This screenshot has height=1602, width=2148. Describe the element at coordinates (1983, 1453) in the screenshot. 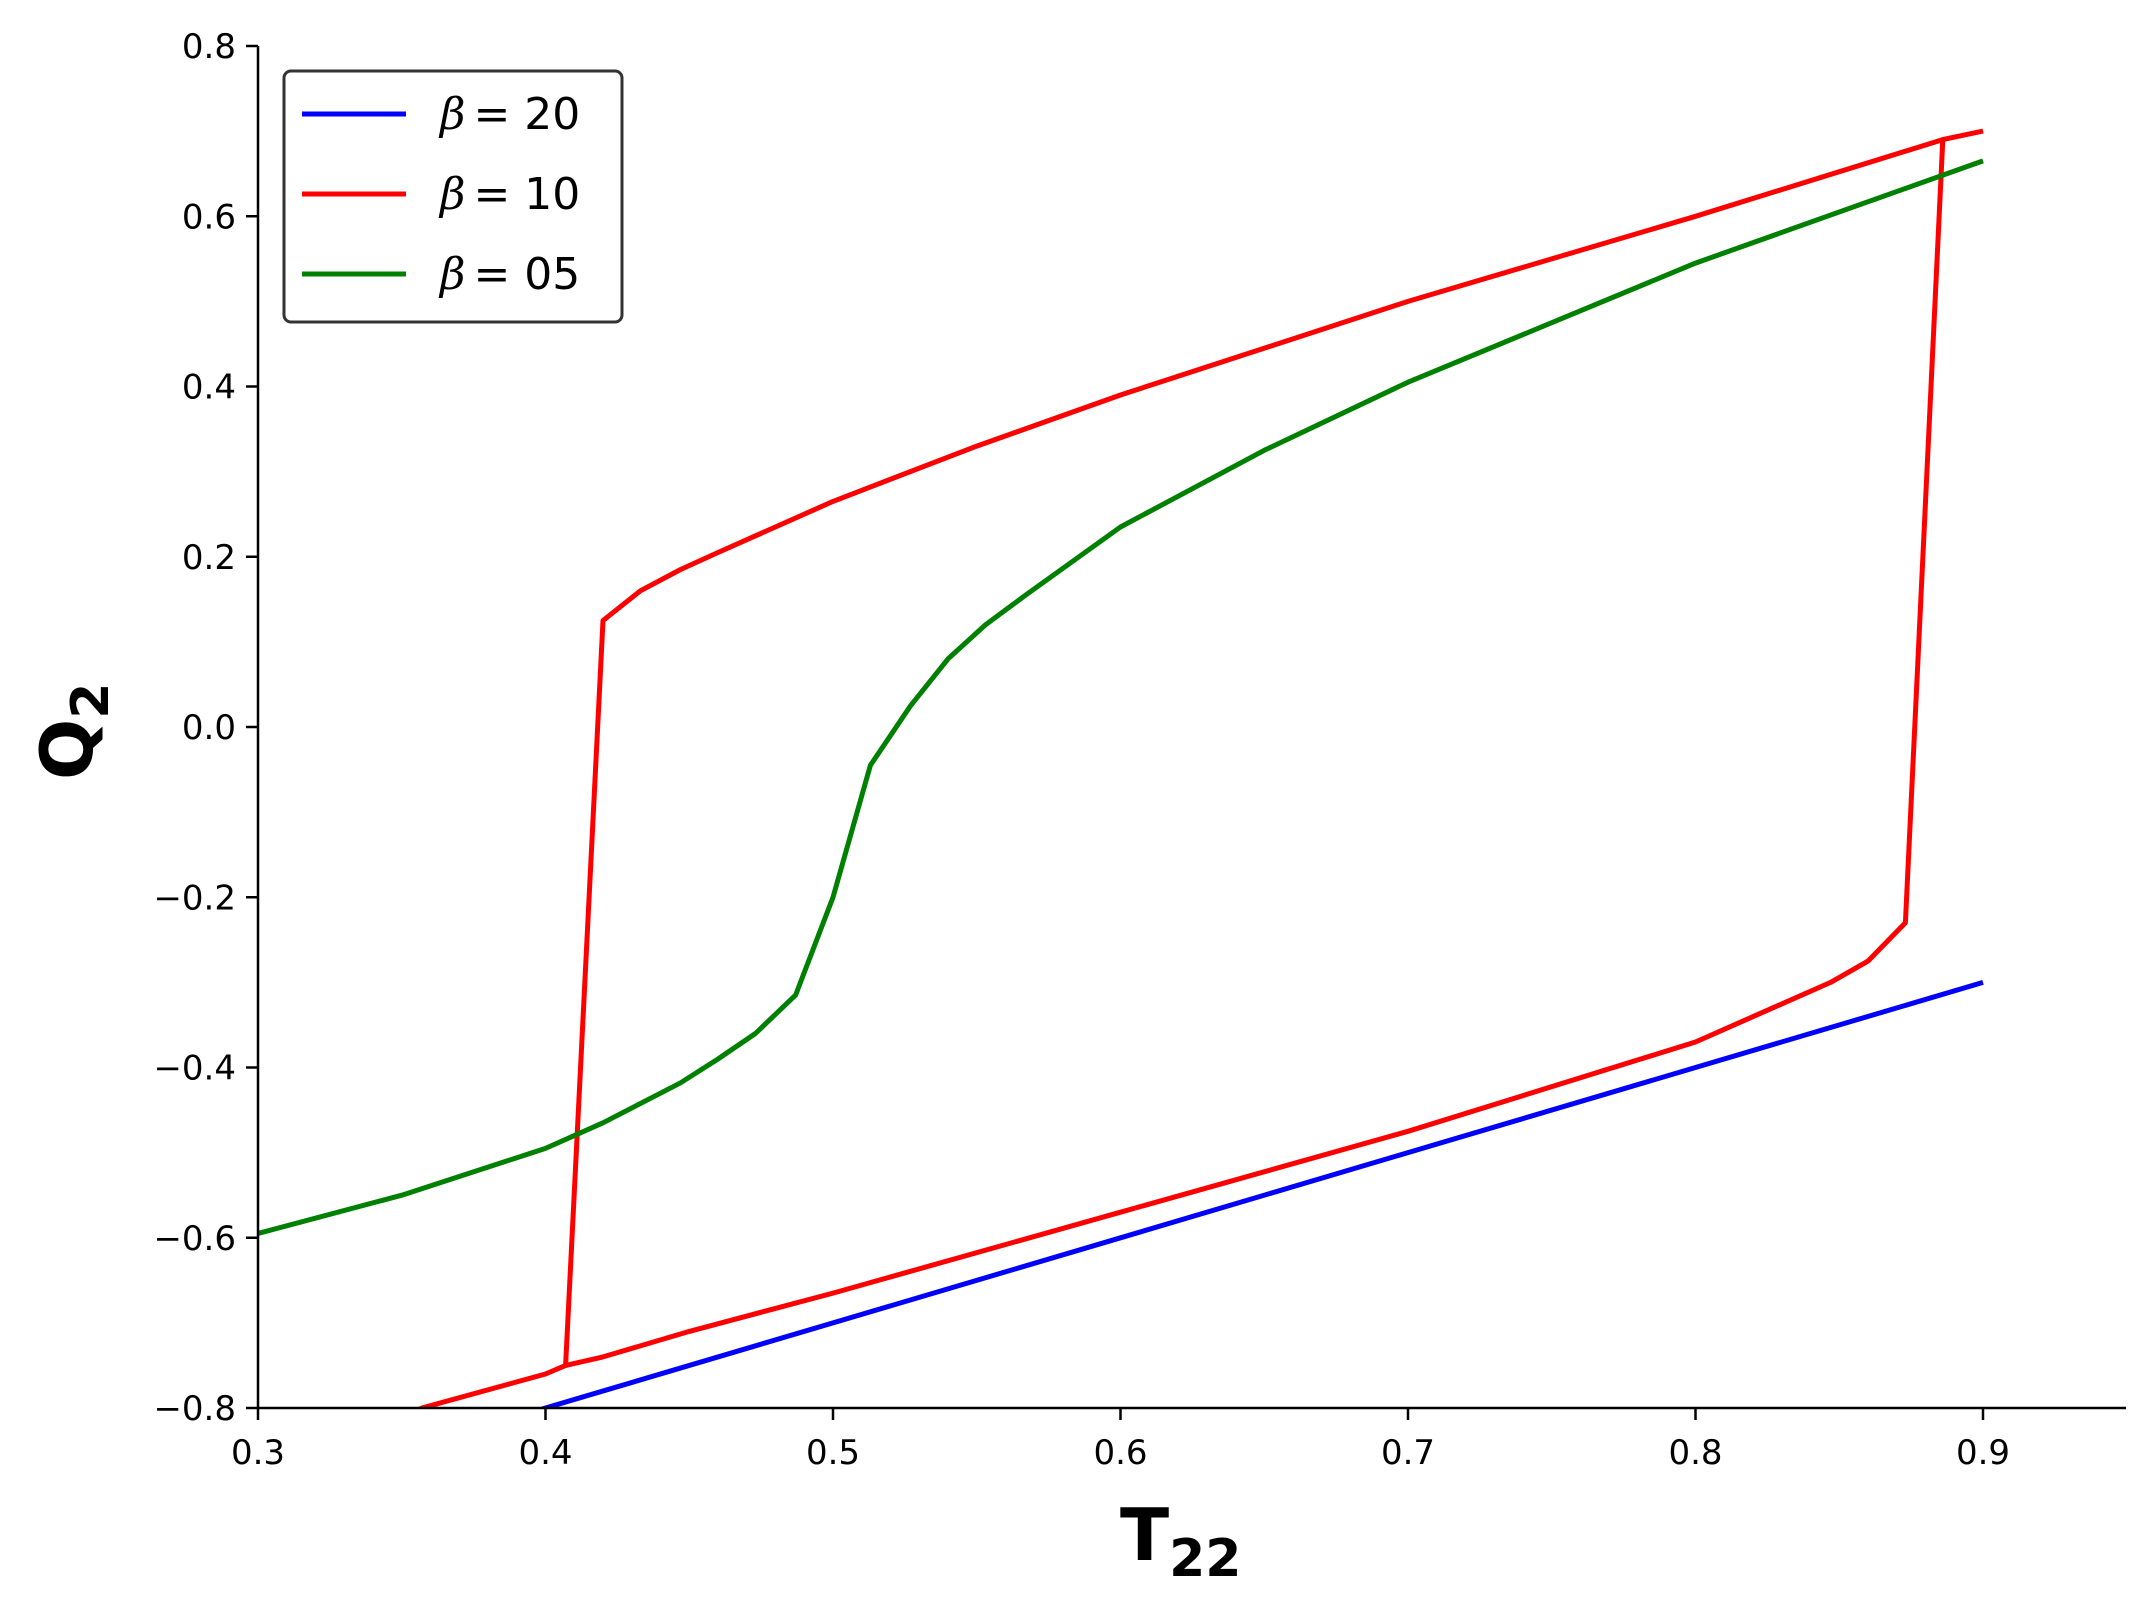

I see `x-tick-label: 0.9` at that location.